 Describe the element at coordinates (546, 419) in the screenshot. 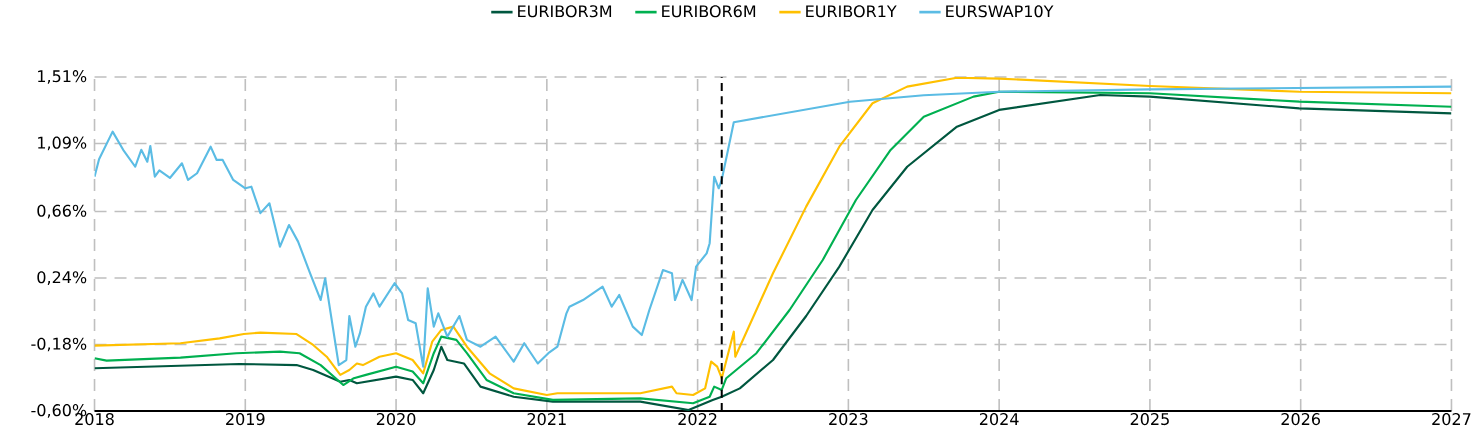

I see `x-tick-label: 2021` at that location.